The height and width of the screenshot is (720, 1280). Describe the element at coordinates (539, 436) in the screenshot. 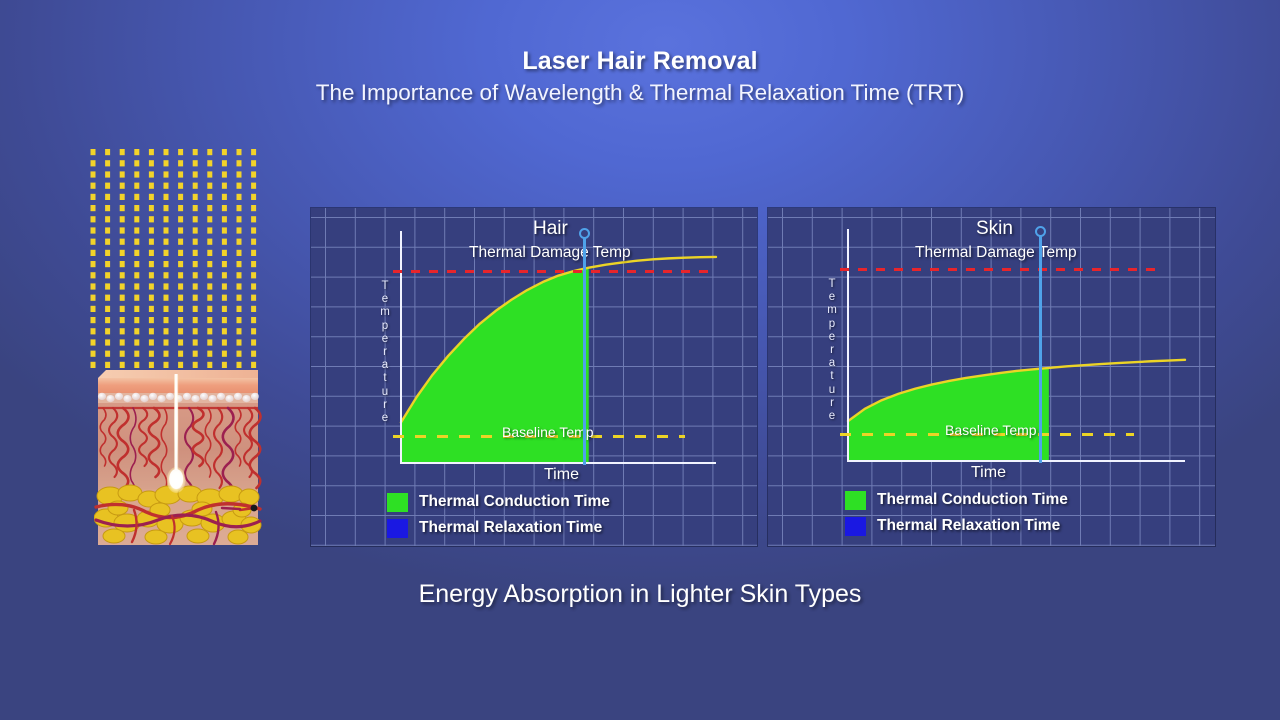

I see `baseline-temp-line-hair` at that location.